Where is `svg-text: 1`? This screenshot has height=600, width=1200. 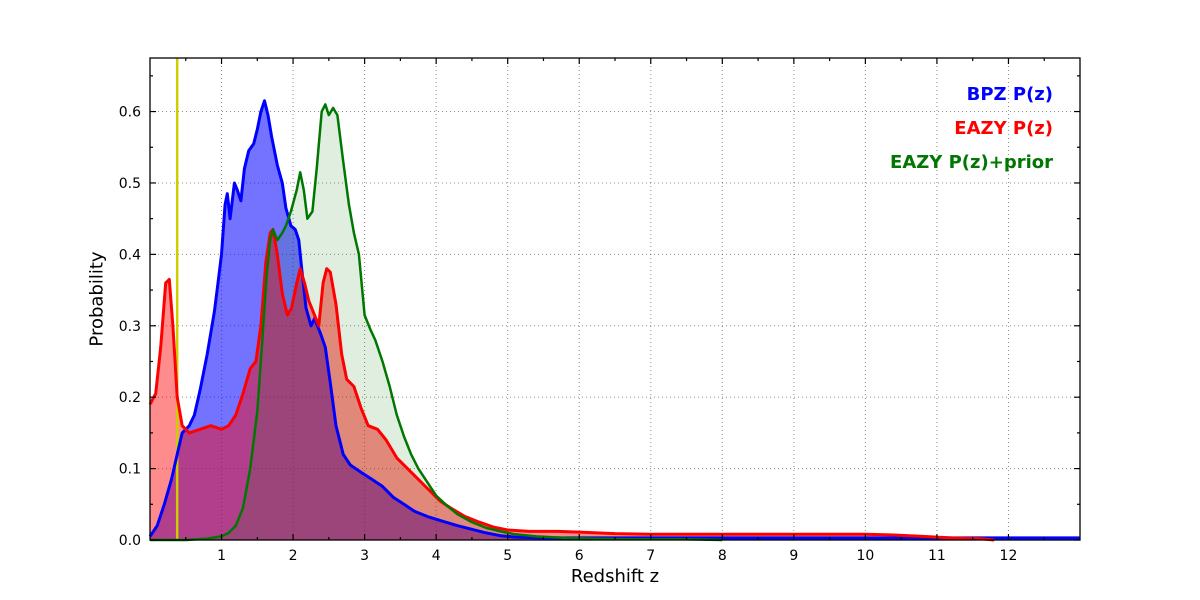
svg-text: 1 is located at coordinates (221, 556).